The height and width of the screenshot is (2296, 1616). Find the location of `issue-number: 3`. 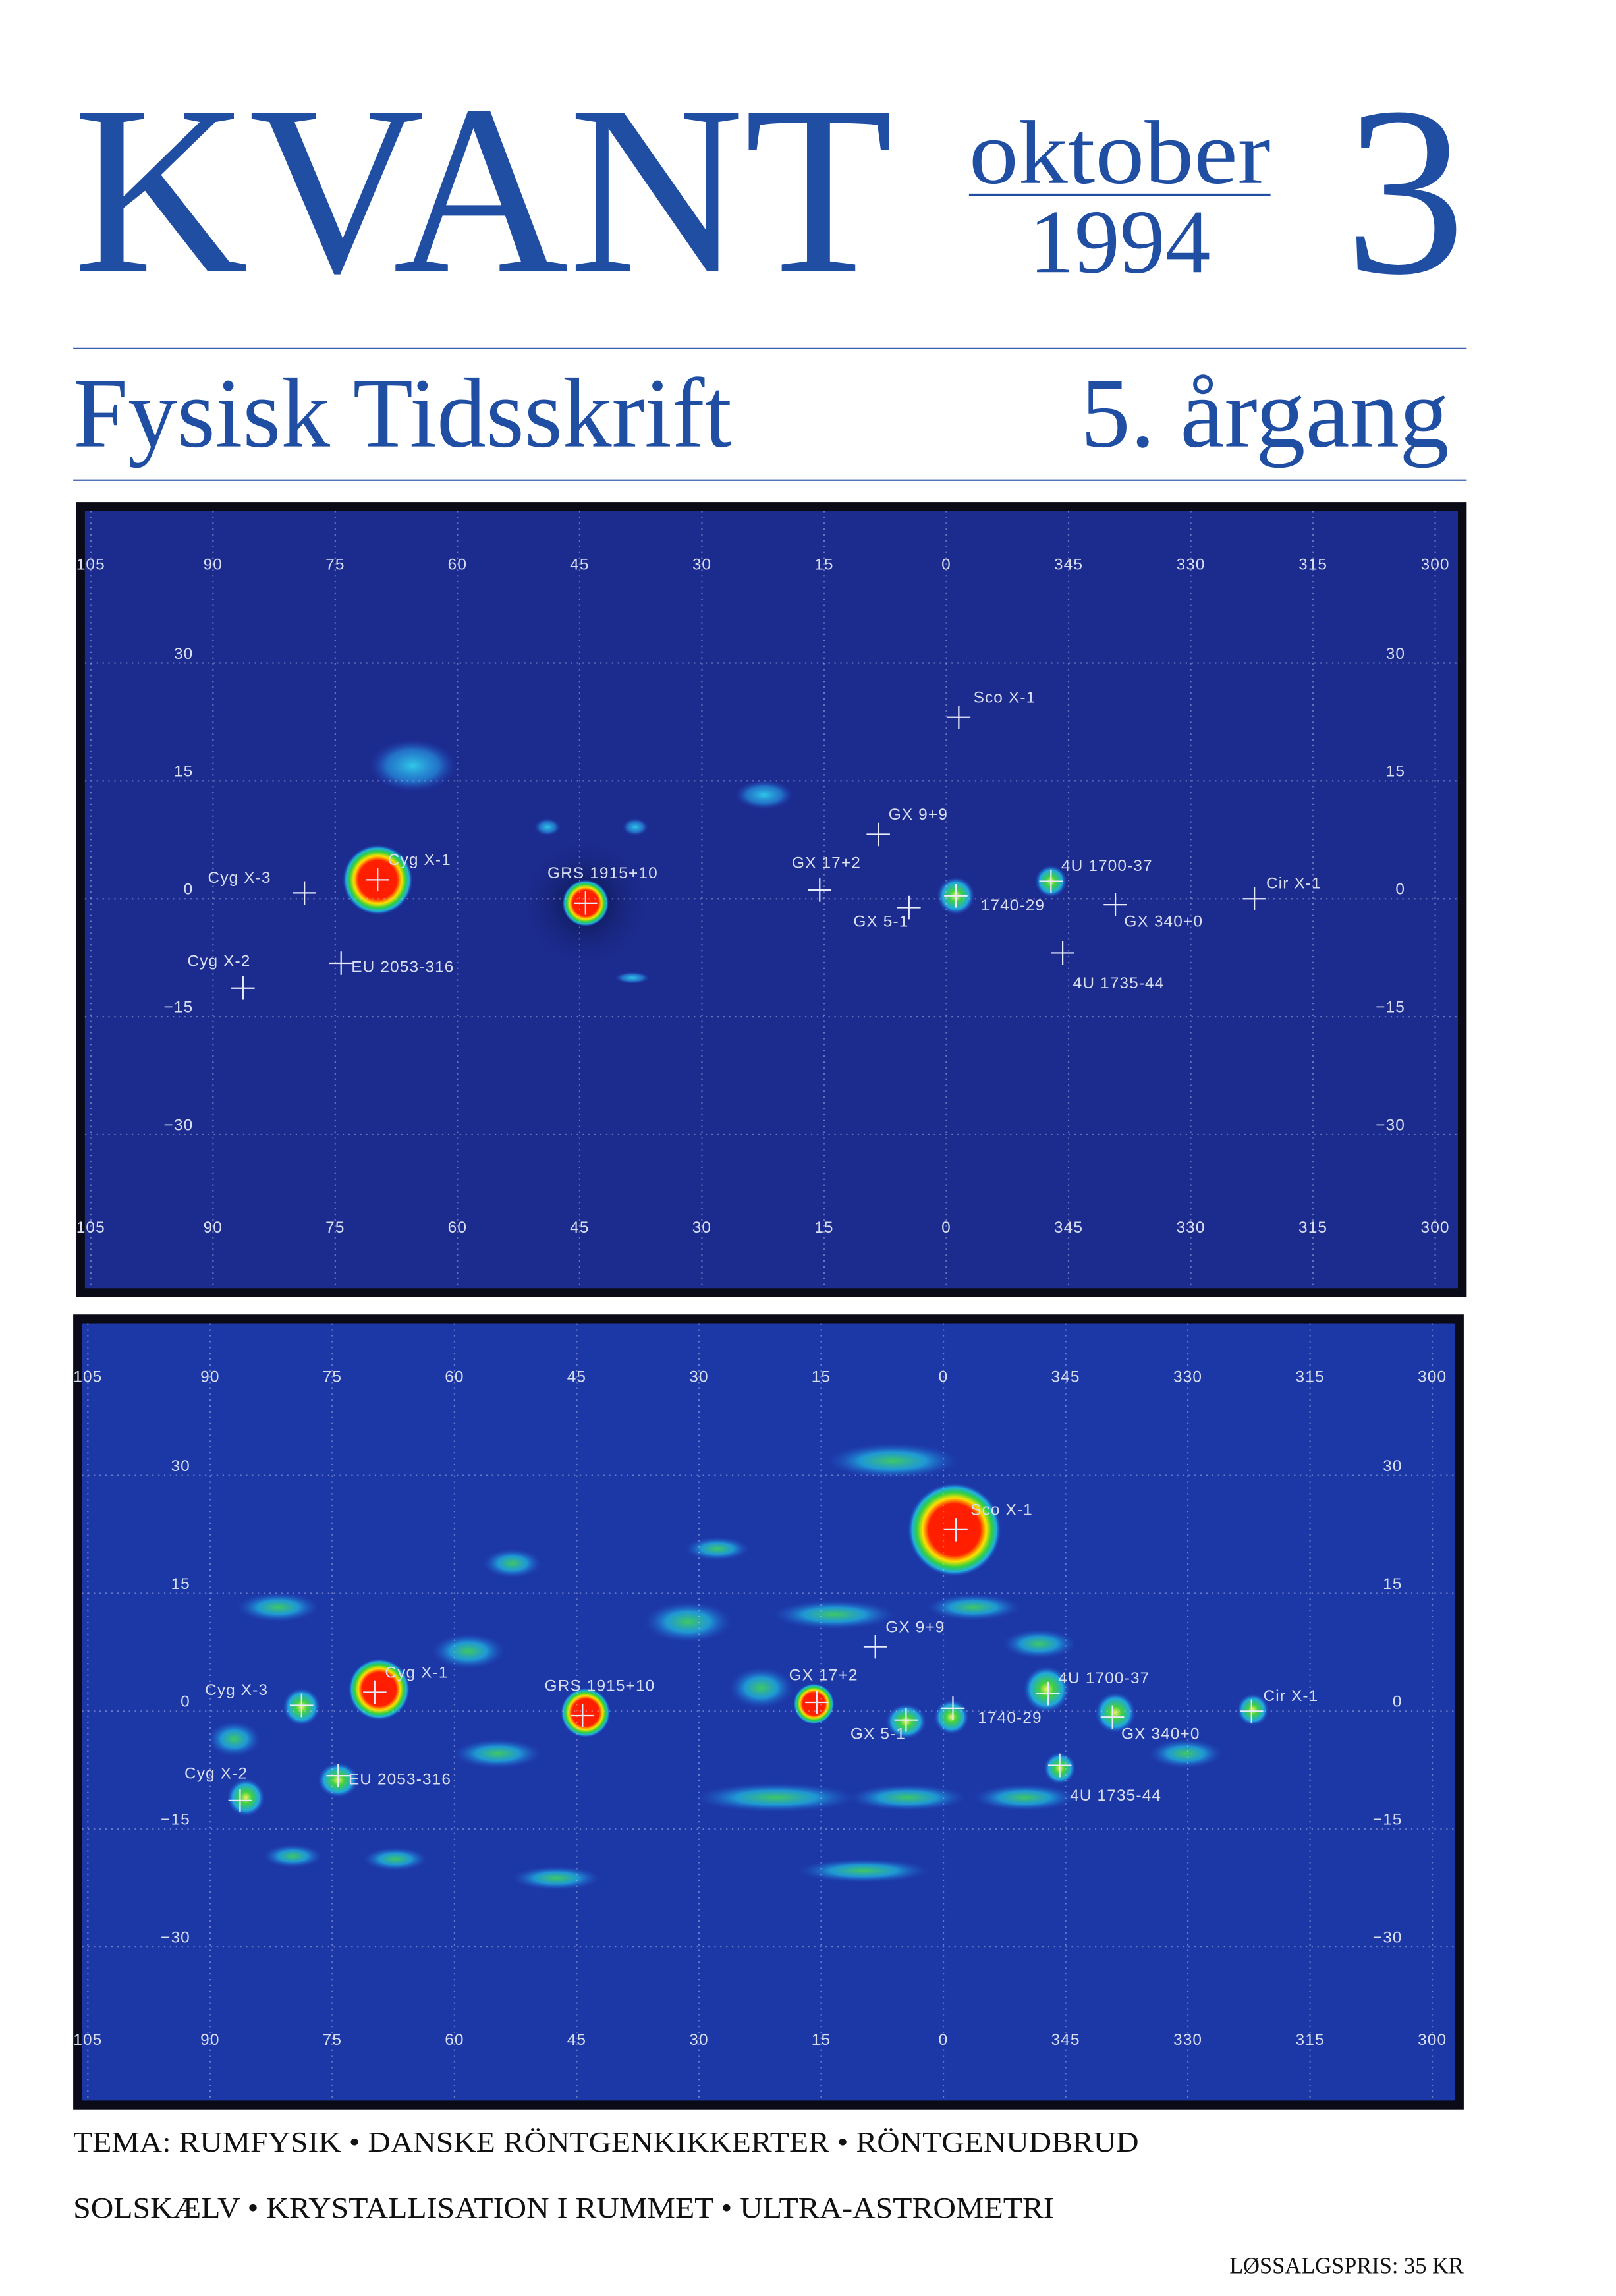

issue-number: 3 is located at coordinates (1405, 191).